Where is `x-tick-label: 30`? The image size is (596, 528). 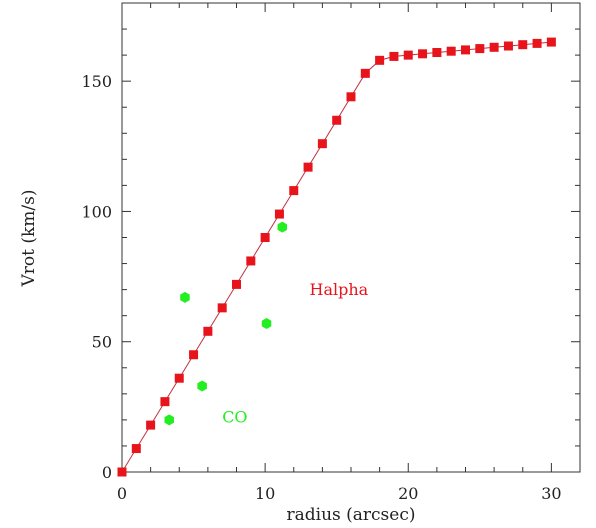 x-tick-label: 30 is located at coordinates (551, 493).